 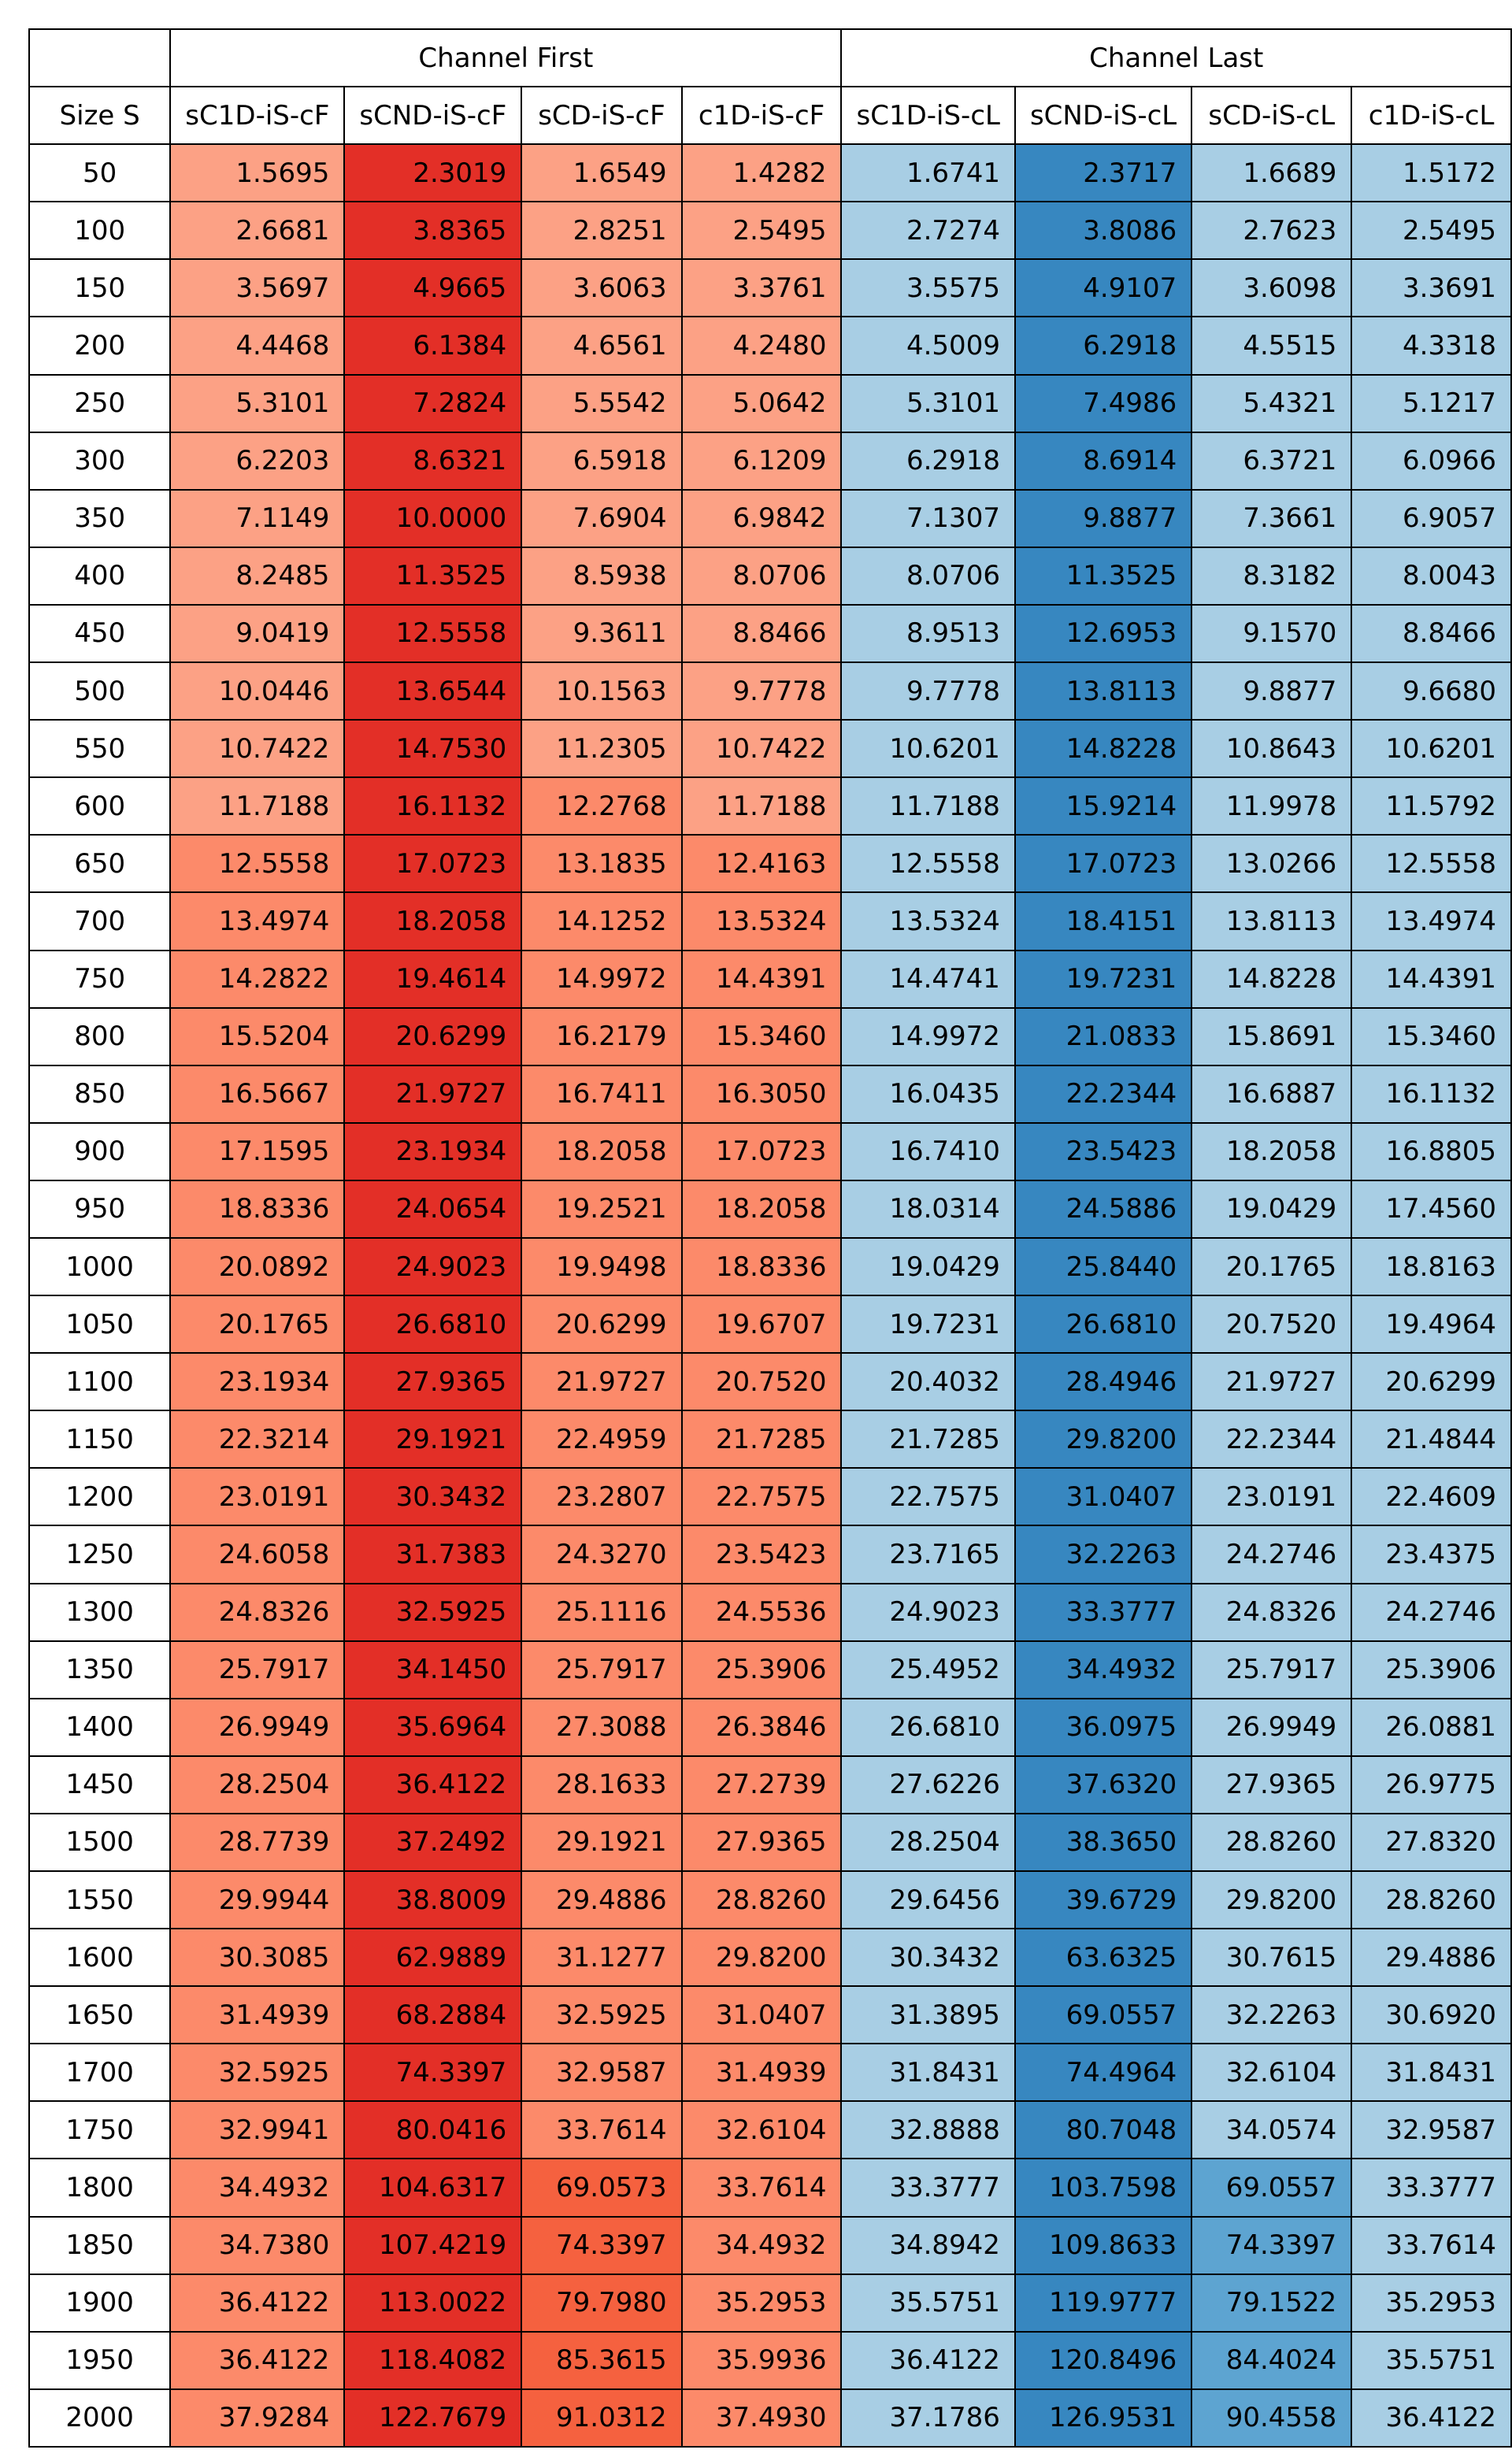 I want to click on value-cell: 19.0429, so click(x=1272, y=1209).